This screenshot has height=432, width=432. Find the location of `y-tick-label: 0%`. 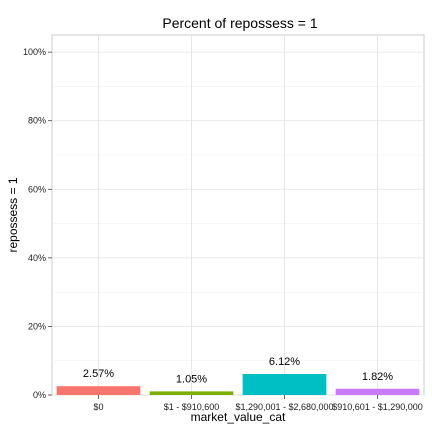

y-tick-label: 0% is located at coordinates (39, 395).